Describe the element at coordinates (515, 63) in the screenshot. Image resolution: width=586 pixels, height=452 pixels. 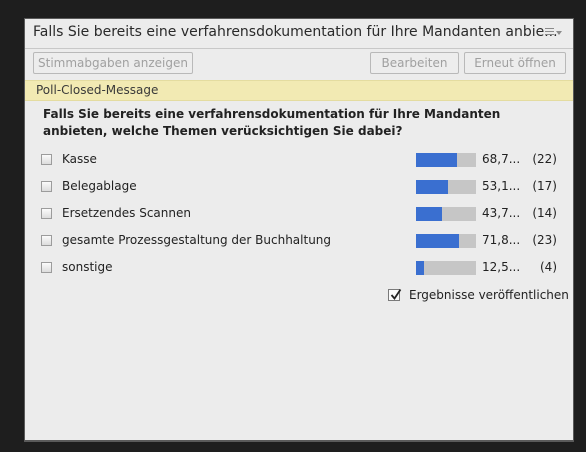
I see `reopen-button: Erneut öffnen` at that location.